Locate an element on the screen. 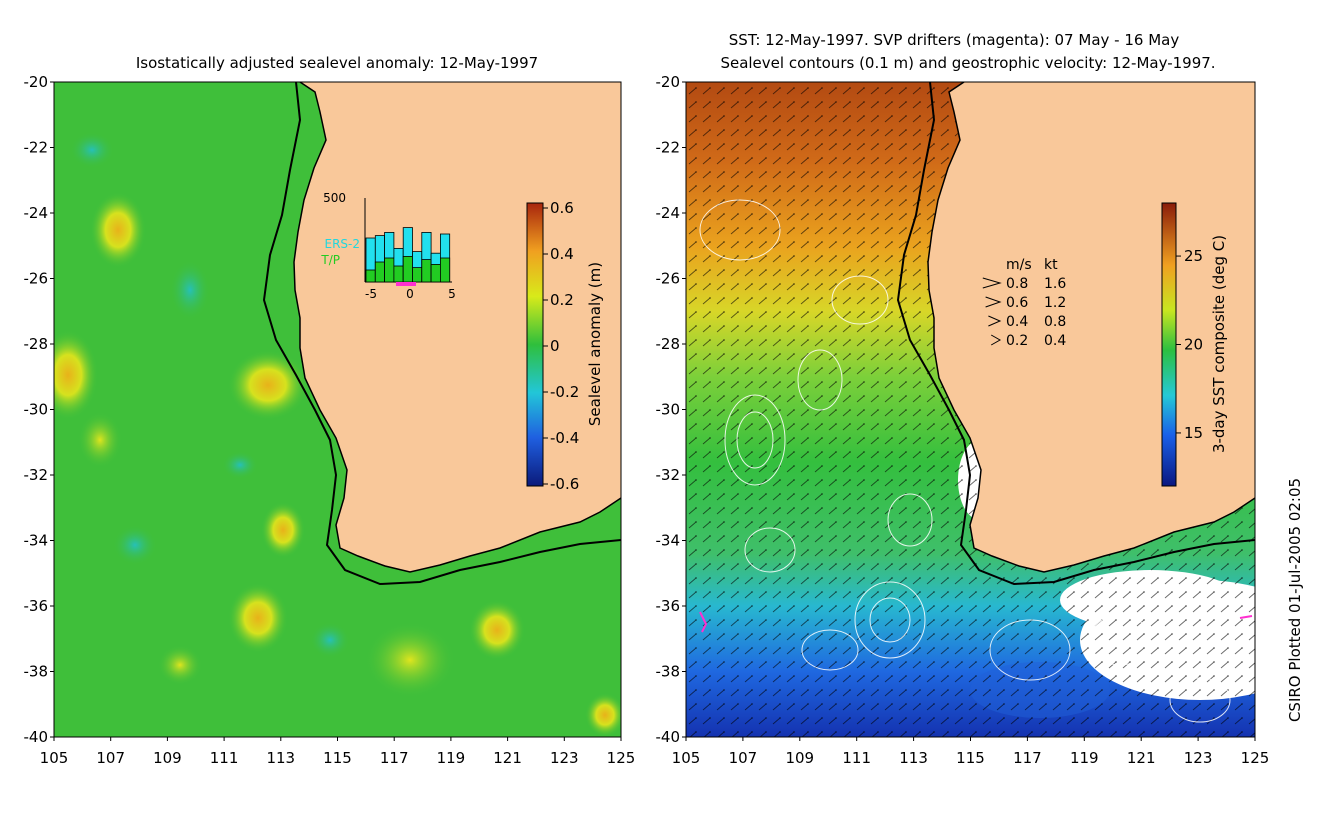 This screenshot has height=814, width=1320. left-ytick-label: -36 is located at coordinates (36, 606).